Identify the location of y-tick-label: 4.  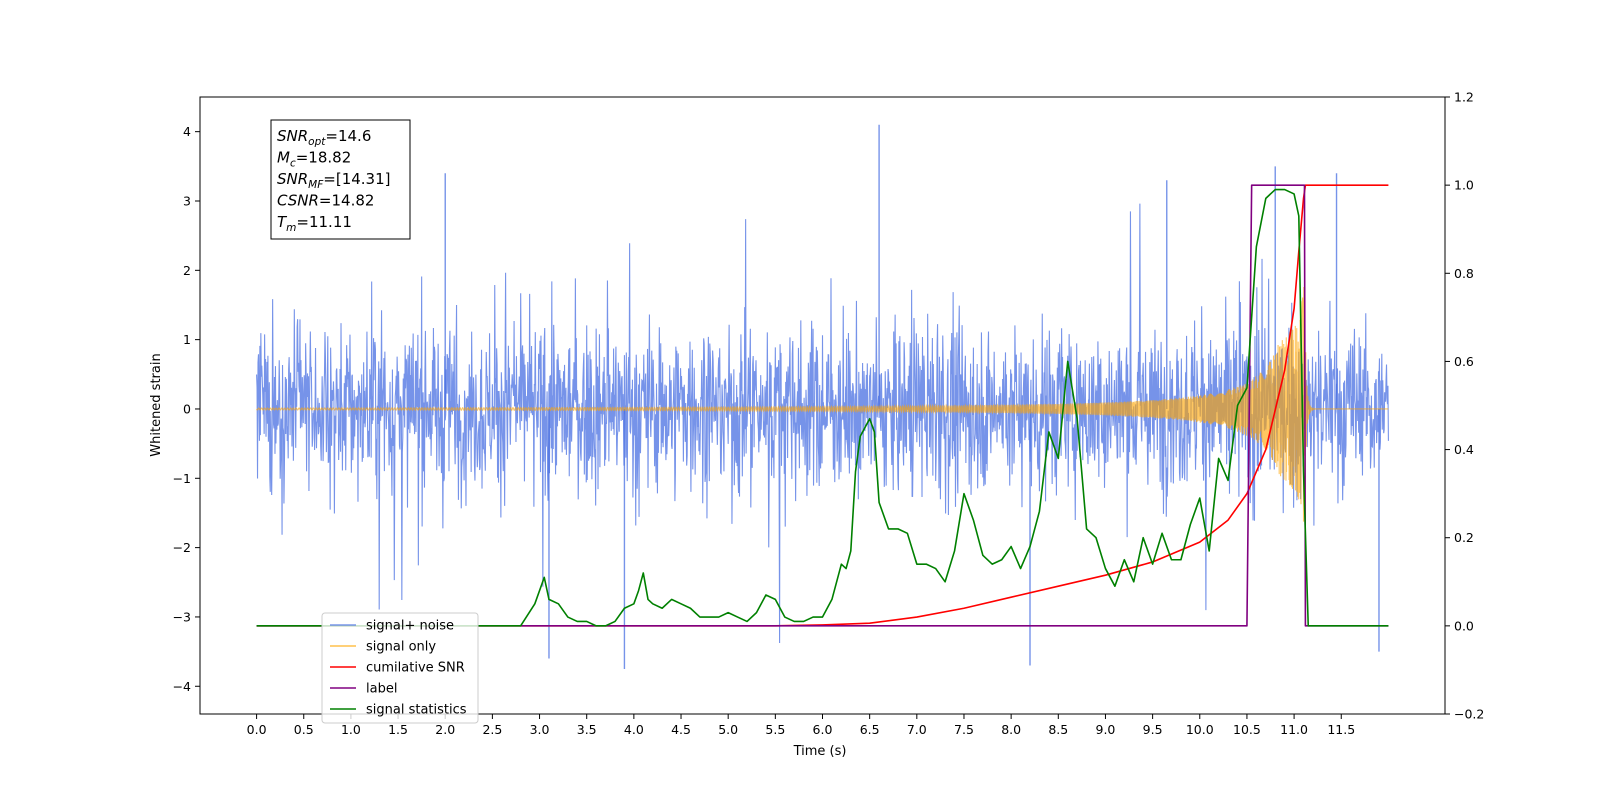
(187, 131).